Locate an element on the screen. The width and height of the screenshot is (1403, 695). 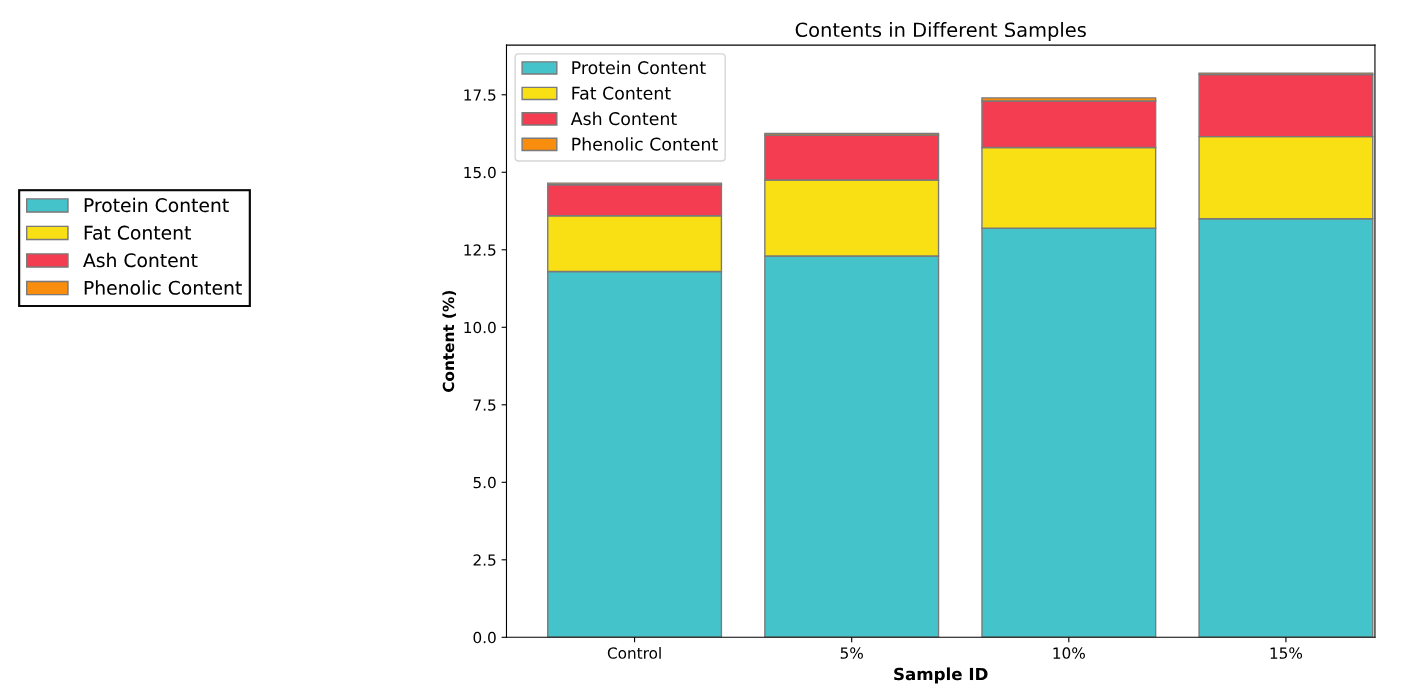
y-tick-label: 10.0 is located at coordinates (480, 327).